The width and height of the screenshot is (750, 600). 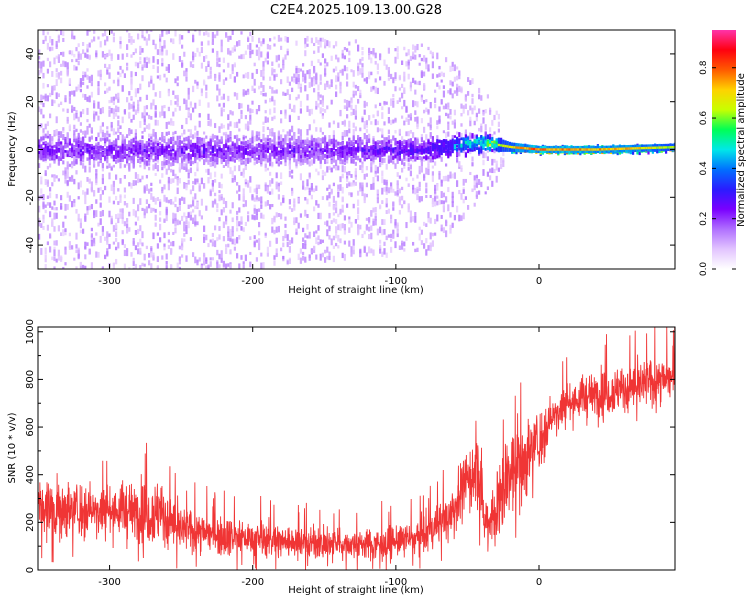 I want to click on snr-x-tick-label: -100, so click(x=396, y=582).